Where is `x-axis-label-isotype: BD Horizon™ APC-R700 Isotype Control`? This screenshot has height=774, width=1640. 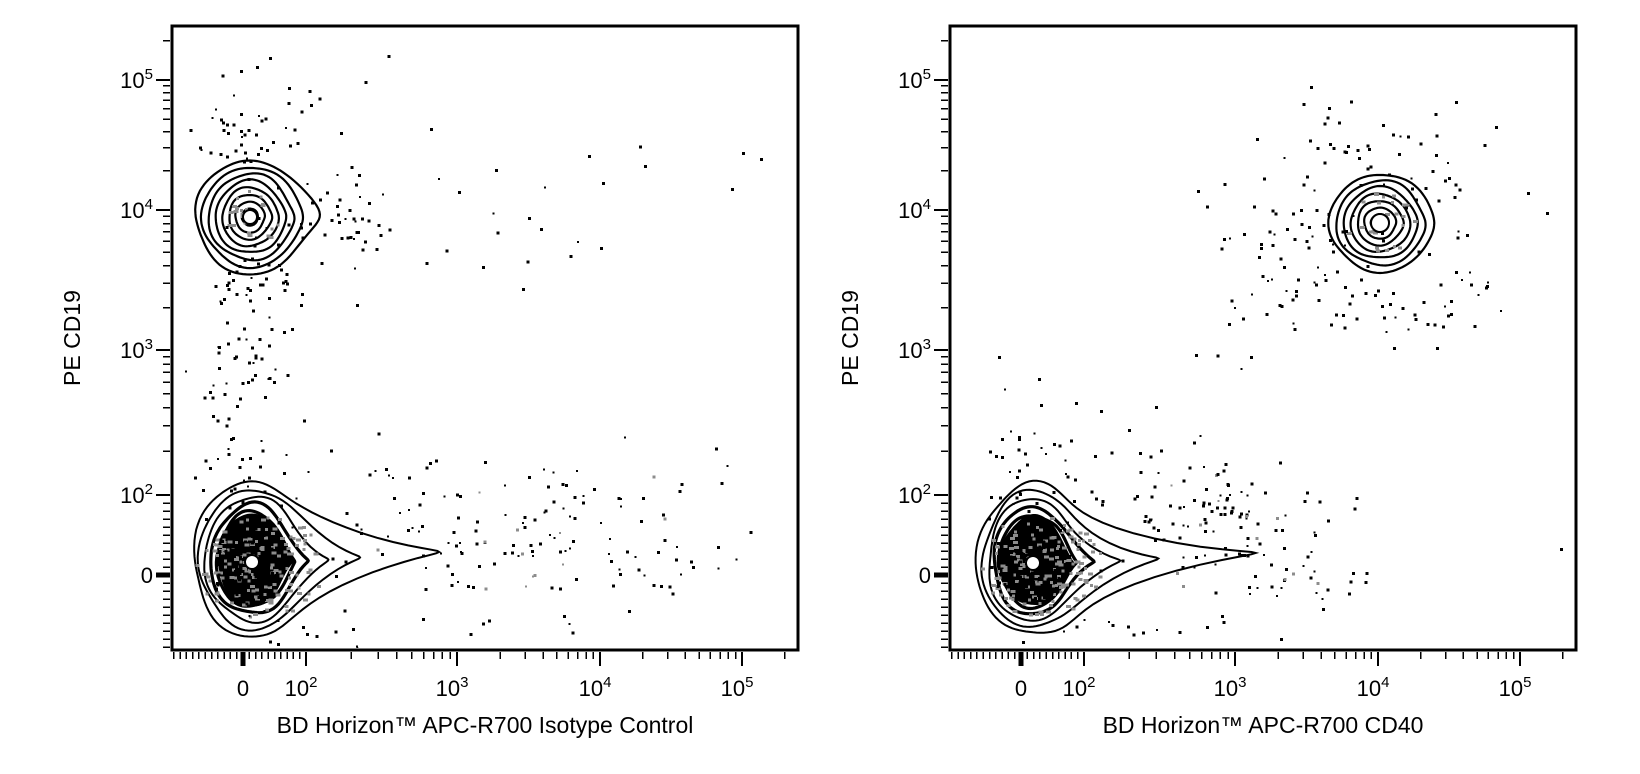 x-axis-label-isotype: BD Horizon™ APC-R700 Isotype Control is located at coordinates (485, 725).